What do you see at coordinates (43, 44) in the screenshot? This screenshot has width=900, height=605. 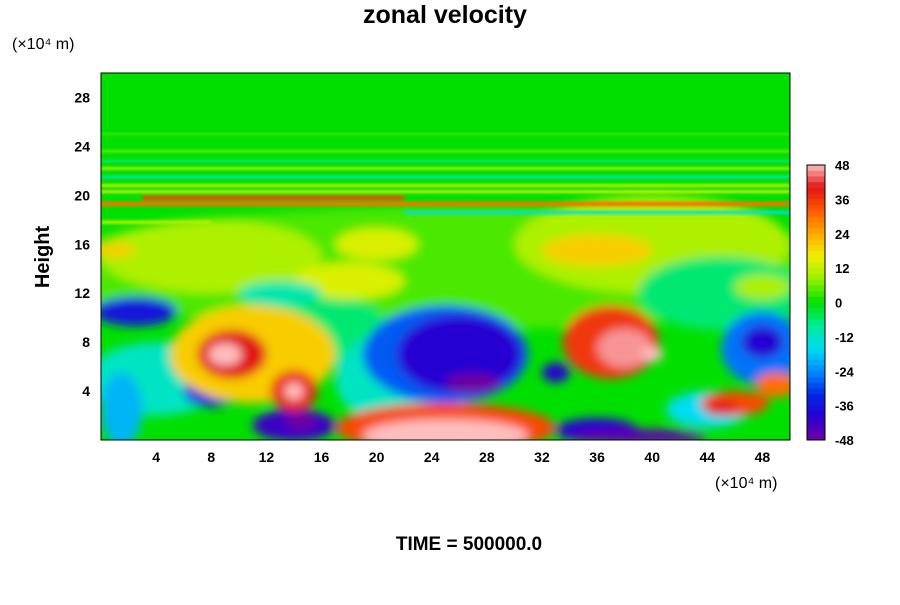 I see `y-axis-unit: (×10⁴ m)` at bounding box center [43, 44].